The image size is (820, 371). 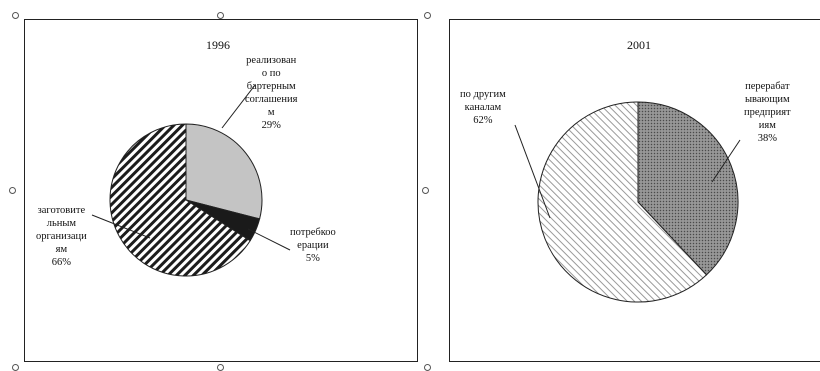 I want to click on slice-label: перерабат ывающим предприят иям 38%, so click(x=767, y=112).